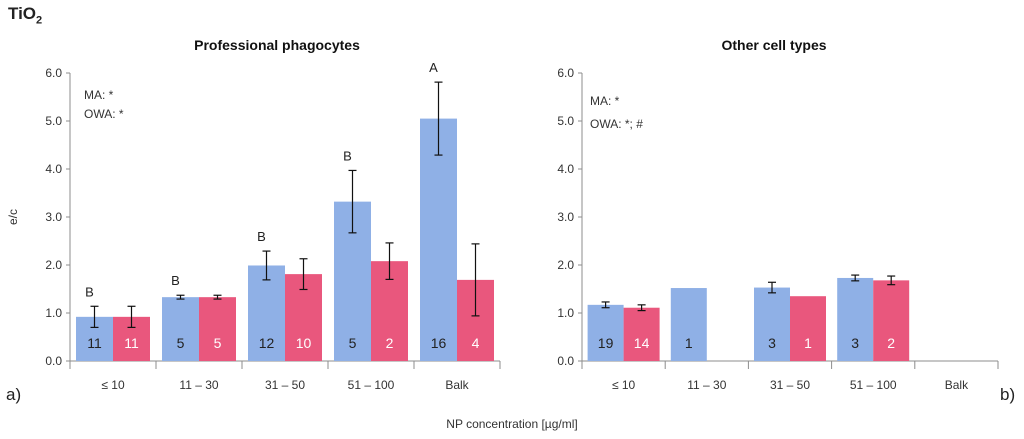  What do you see at coordinates (439, 343) in the screenshot?
I see `panel1-bar-n-label: 16` at bounding box center [439, 343].